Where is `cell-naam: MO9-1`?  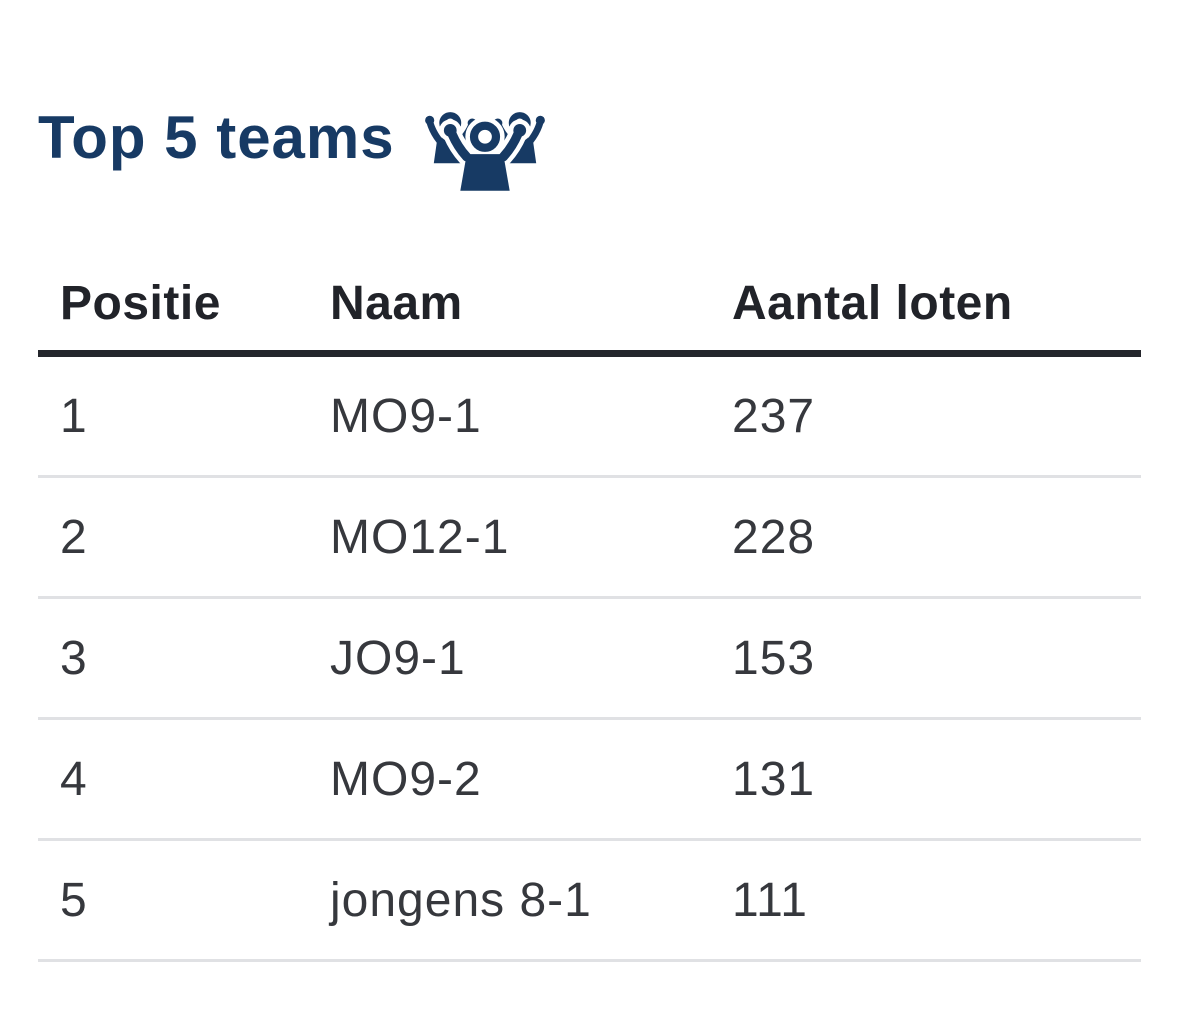
cell-naam: MO9-1 is located at coordinates (406, 416).